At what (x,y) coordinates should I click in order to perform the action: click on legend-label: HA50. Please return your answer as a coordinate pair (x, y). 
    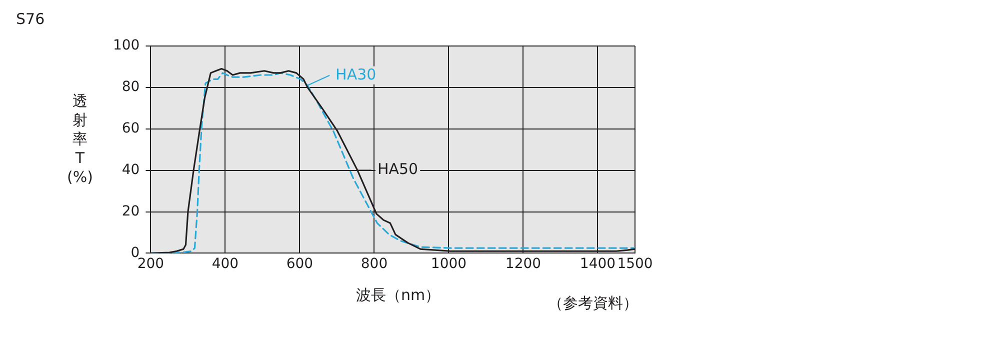
    Looking at the image, I should click on (397, 169).